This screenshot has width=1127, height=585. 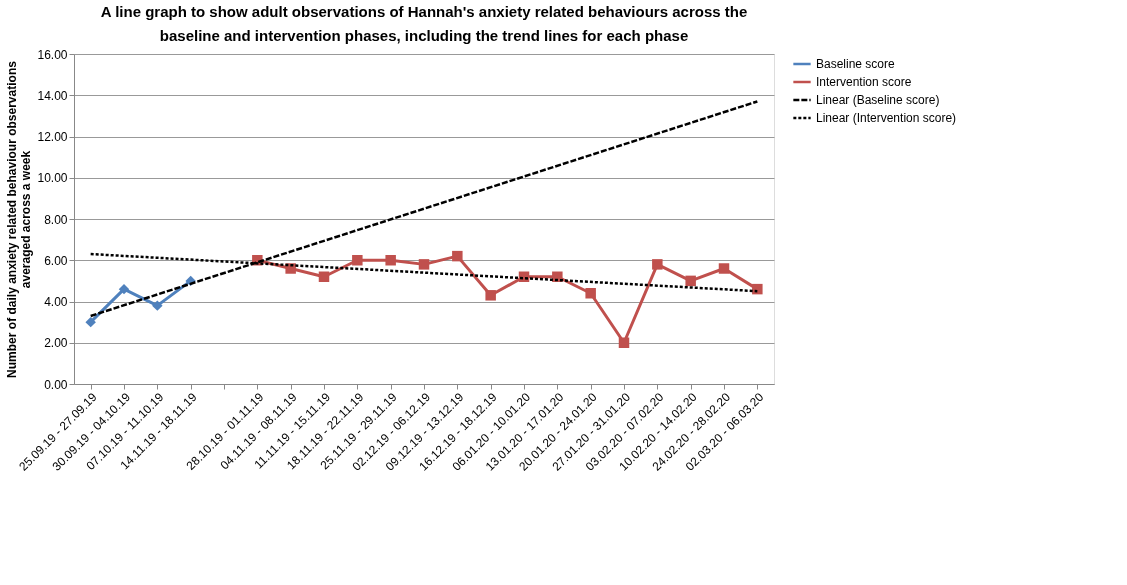 I want to click on y-axis-title: Number of daily anxiety related behaviour observations averaged across a week, so click(x=19, y=219).